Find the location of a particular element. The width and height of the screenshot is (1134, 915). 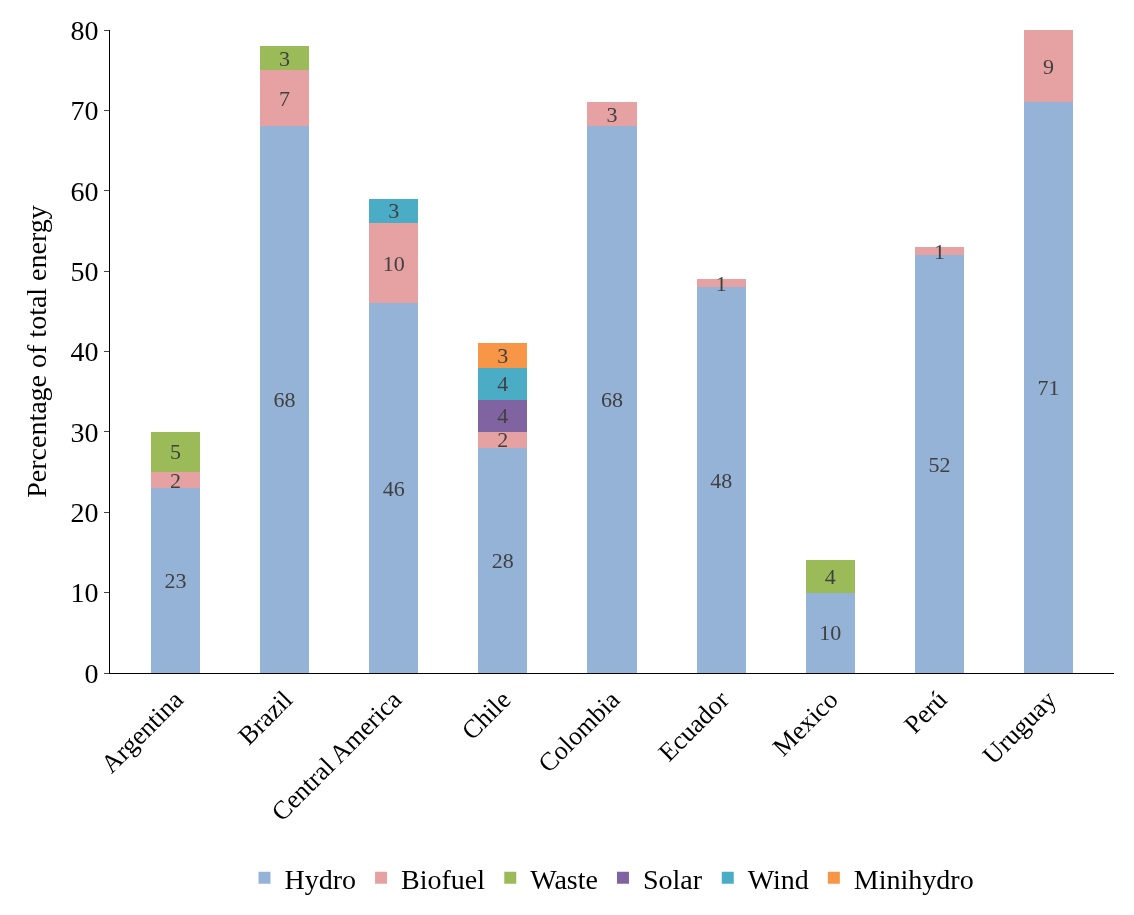

data-label: 46 is located at coordinates (393, 488).